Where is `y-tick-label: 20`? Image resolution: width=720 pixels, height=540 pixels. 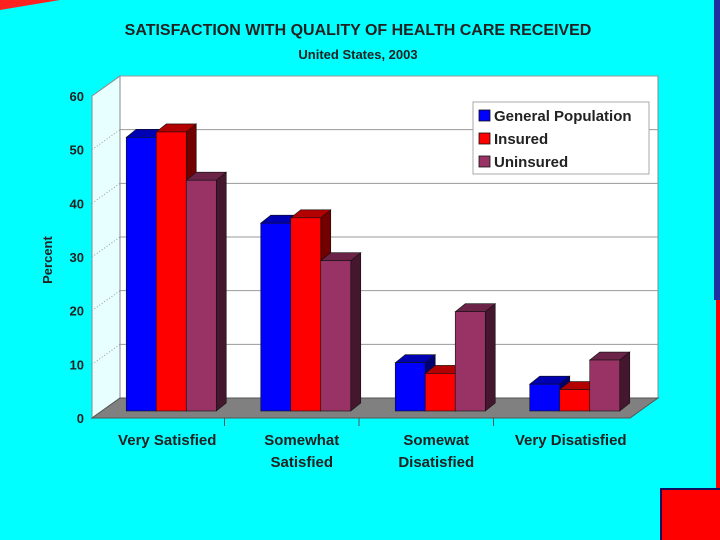
y-tick-label: 20 is located at coordinates (77, 311).